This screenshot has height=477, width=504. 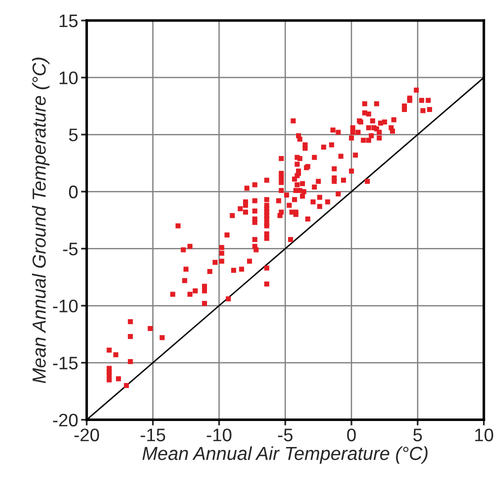 I want to click on y-tick-label: 15, so click(x=69, y=21).